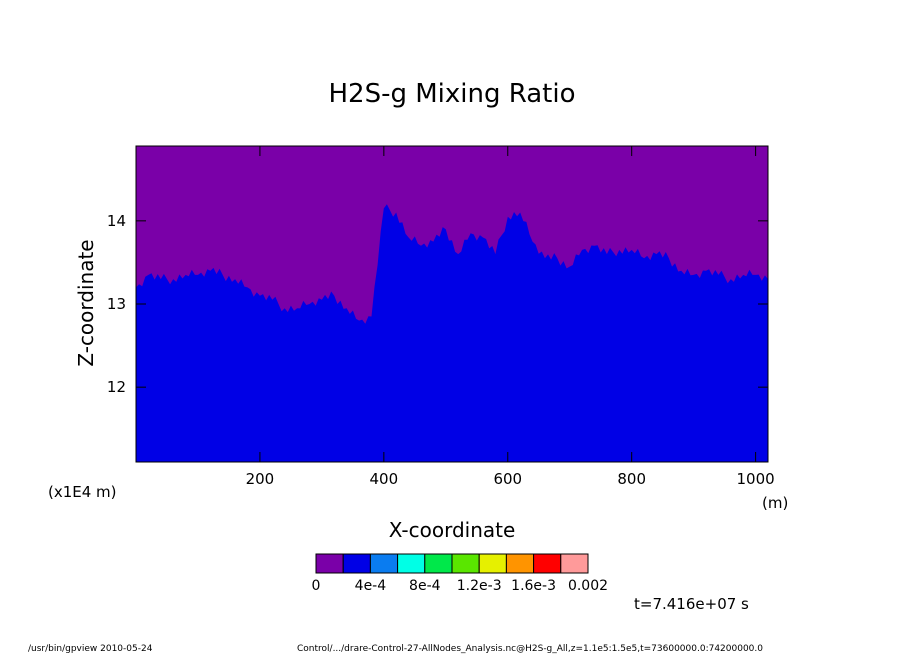 This screenshot has height=654, width=904. I want to click on x-tick-label: 600, so click(507, 479).